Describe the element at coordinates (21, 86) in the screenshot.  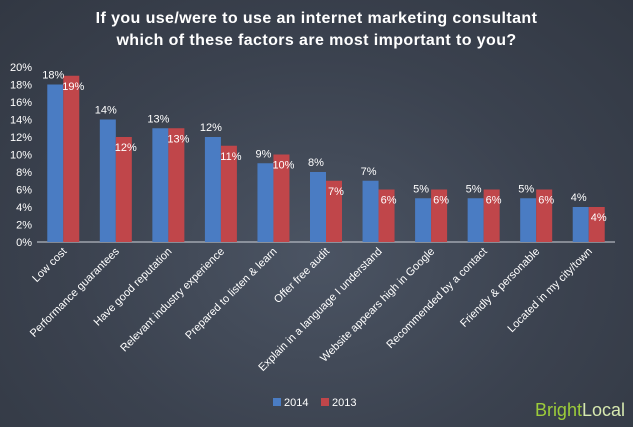
I see `y-tick-label: 18%` at that location.